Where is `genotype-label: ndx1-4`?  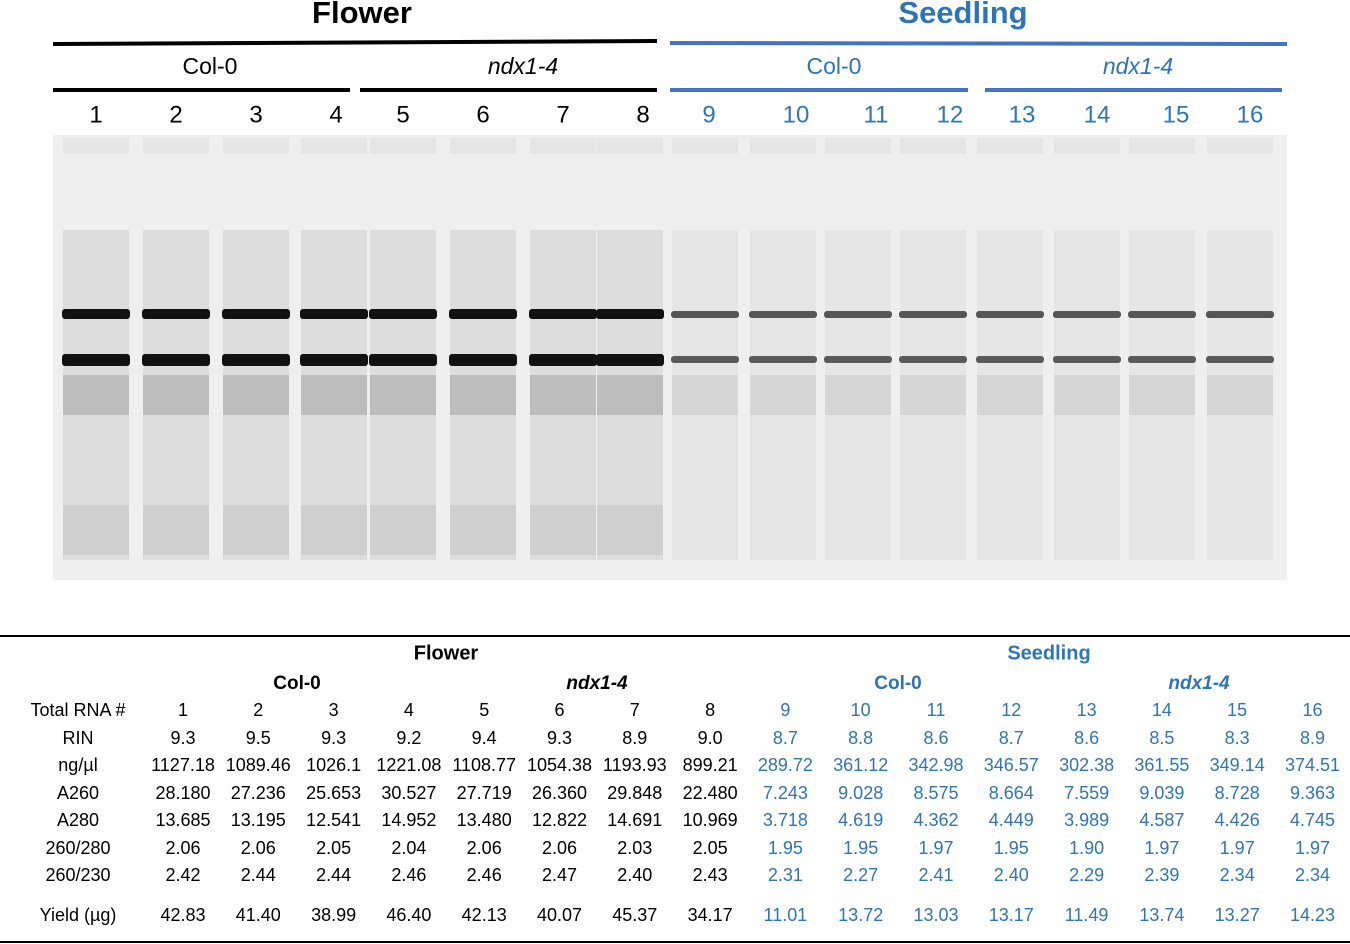 genotype-label: ndx1-4 is located at coordinates (523, 66).